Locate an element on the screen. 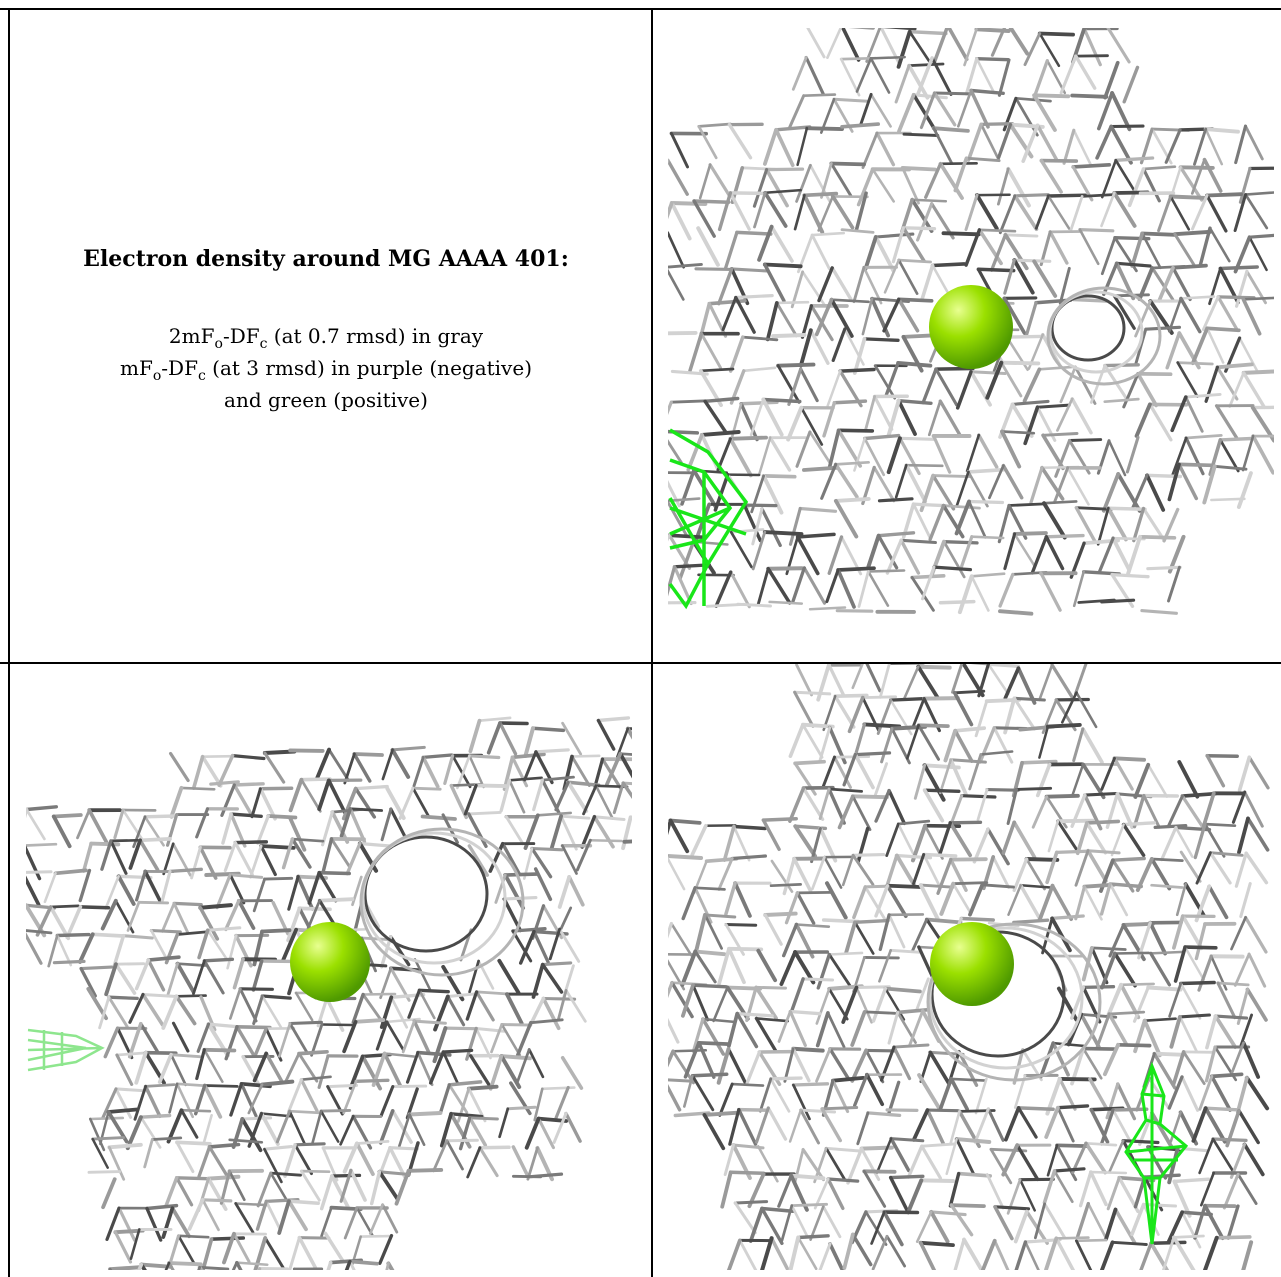  mesh-ring is located at coordinates (1014, 1002).